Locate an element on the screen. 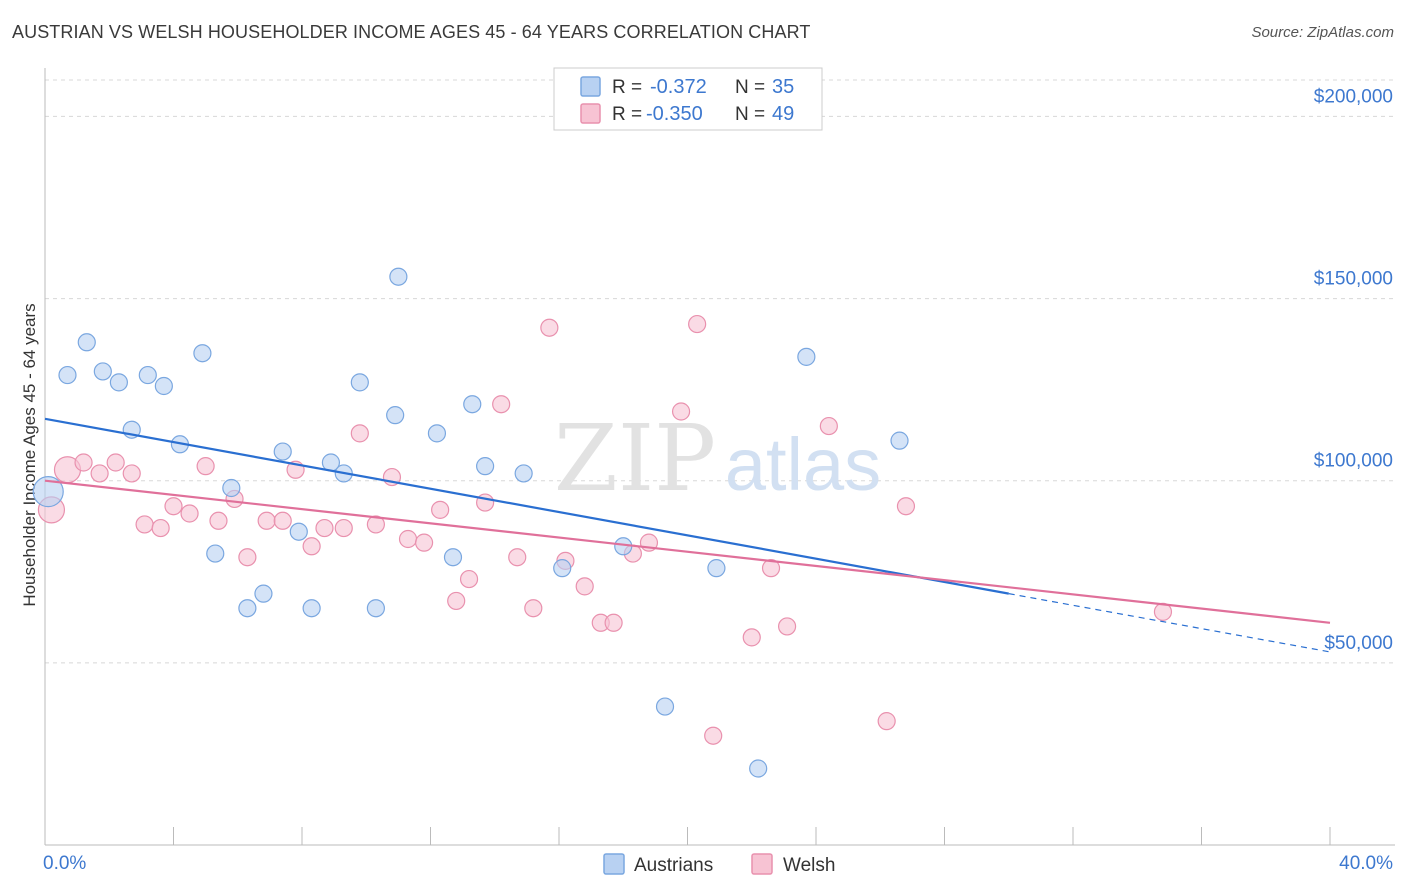 The height and width of the screenshot is (892, 1406). welsh-trend-line is located at coordinates (687, 551).